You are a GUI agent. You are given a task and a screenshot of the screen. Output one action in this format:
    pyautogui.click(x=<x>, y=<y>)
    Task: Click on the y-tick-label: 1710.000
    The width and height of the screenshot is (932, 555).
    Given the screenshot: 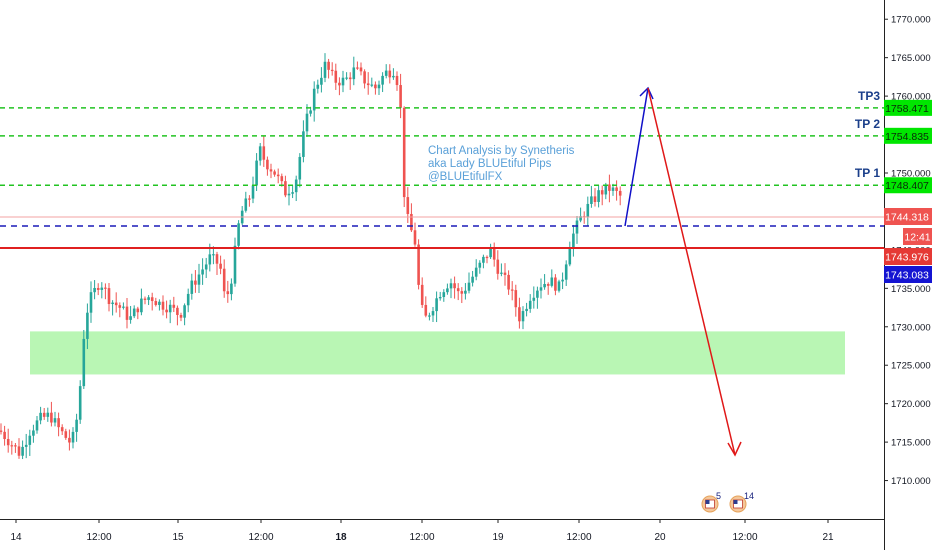 What is the action you would take?
    pyautogui.click(x=911, y=481)
    